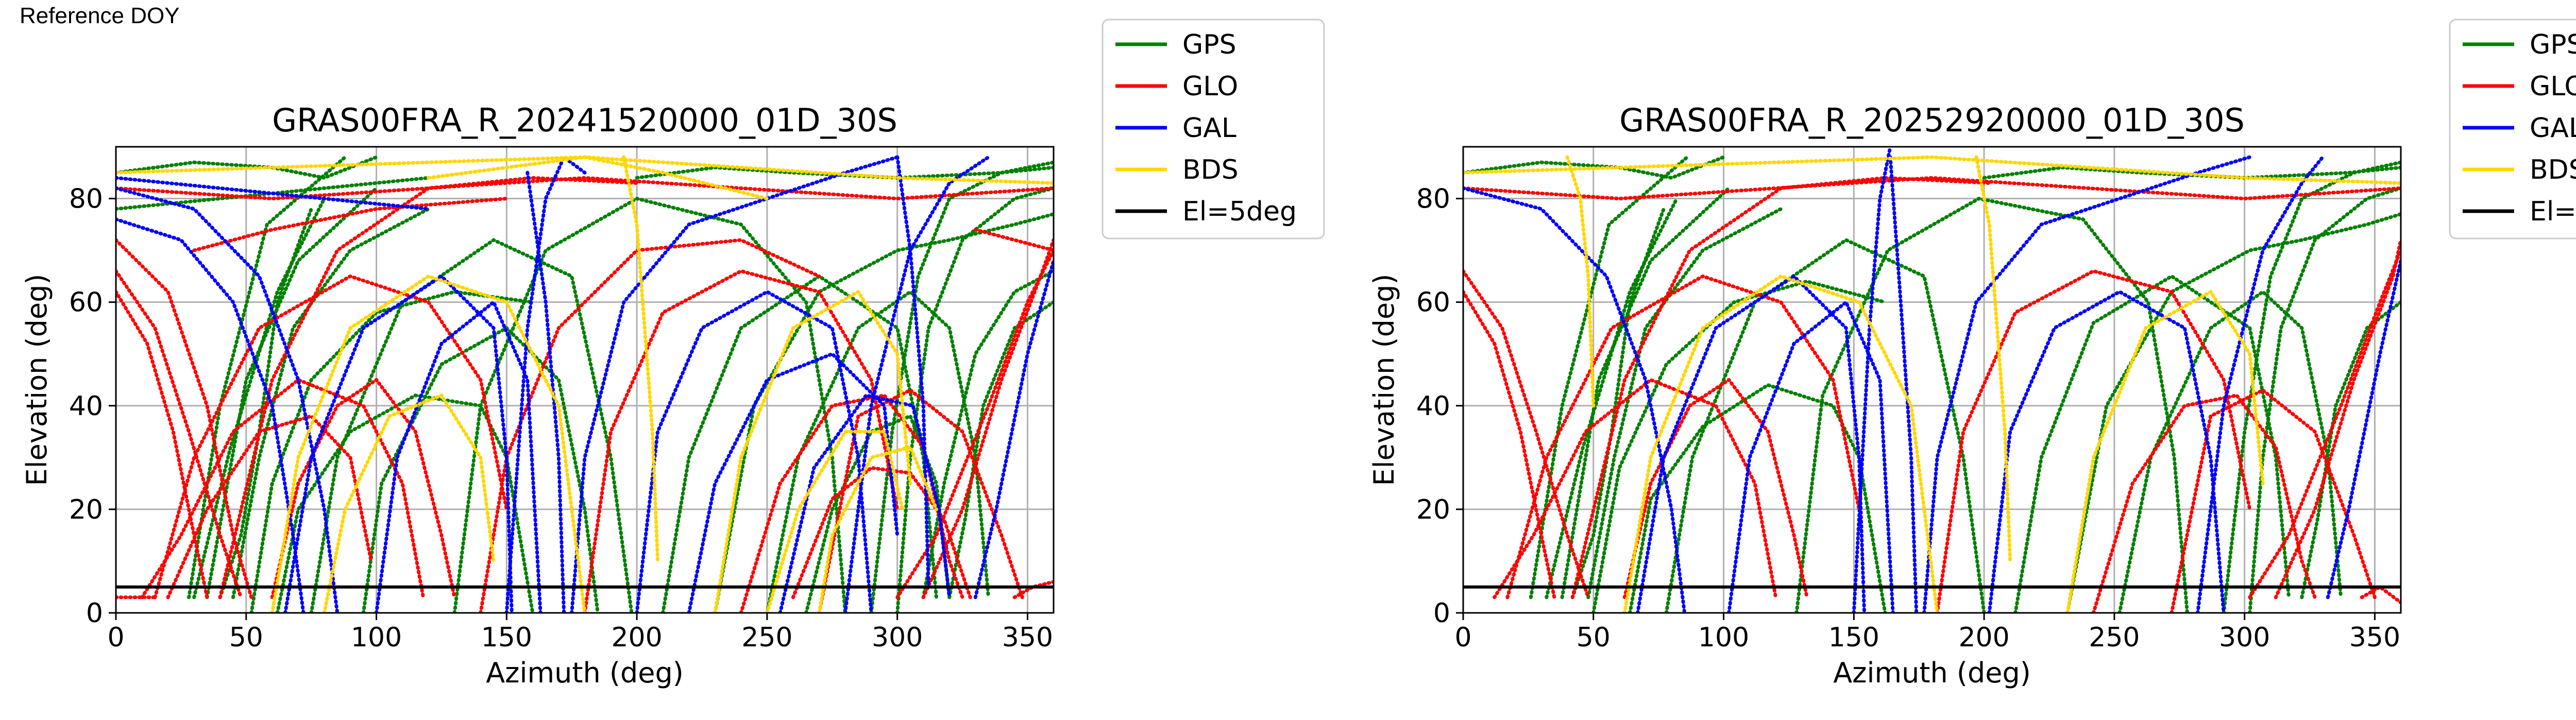 Image resolution: width=2576 pixels, height=720 pixels. What do you see at coordinates (246, 637) in the screenshot?
I see `x-tick-label: 50` at bounding box center [246, 637].